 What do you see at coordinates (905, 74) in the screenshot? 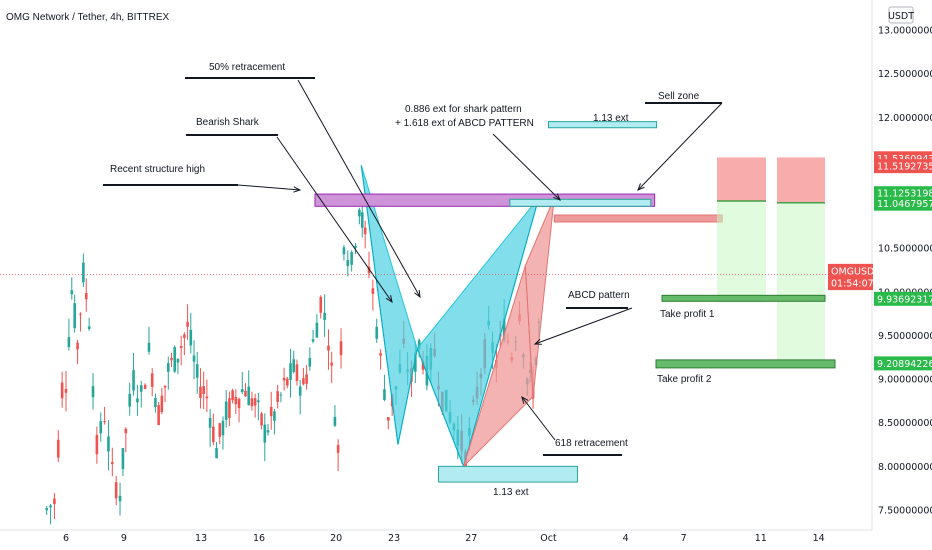
I see `y-tick-label: 12.50000000` at bounding box center [905, 74].